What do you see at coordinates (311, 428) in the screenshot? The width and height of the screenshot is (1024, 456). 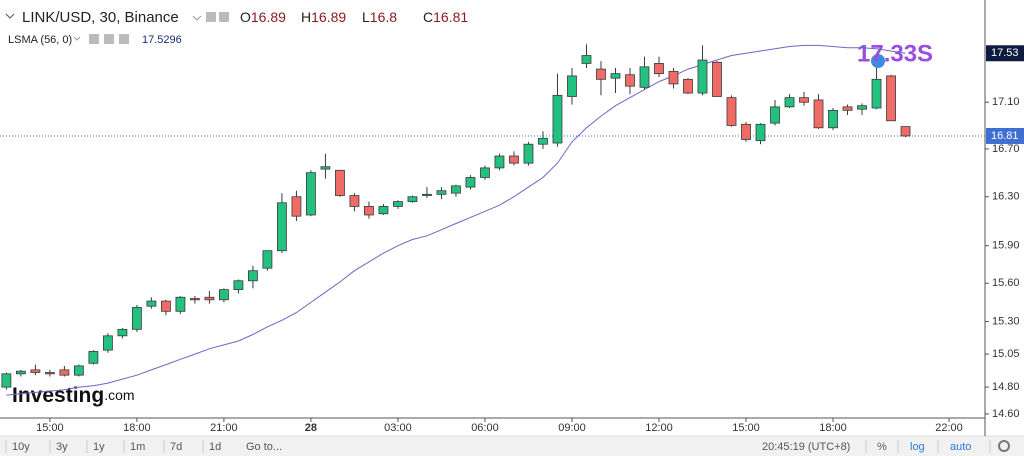 I see `x-tick-label: 28` at bounding box center [311, 428].